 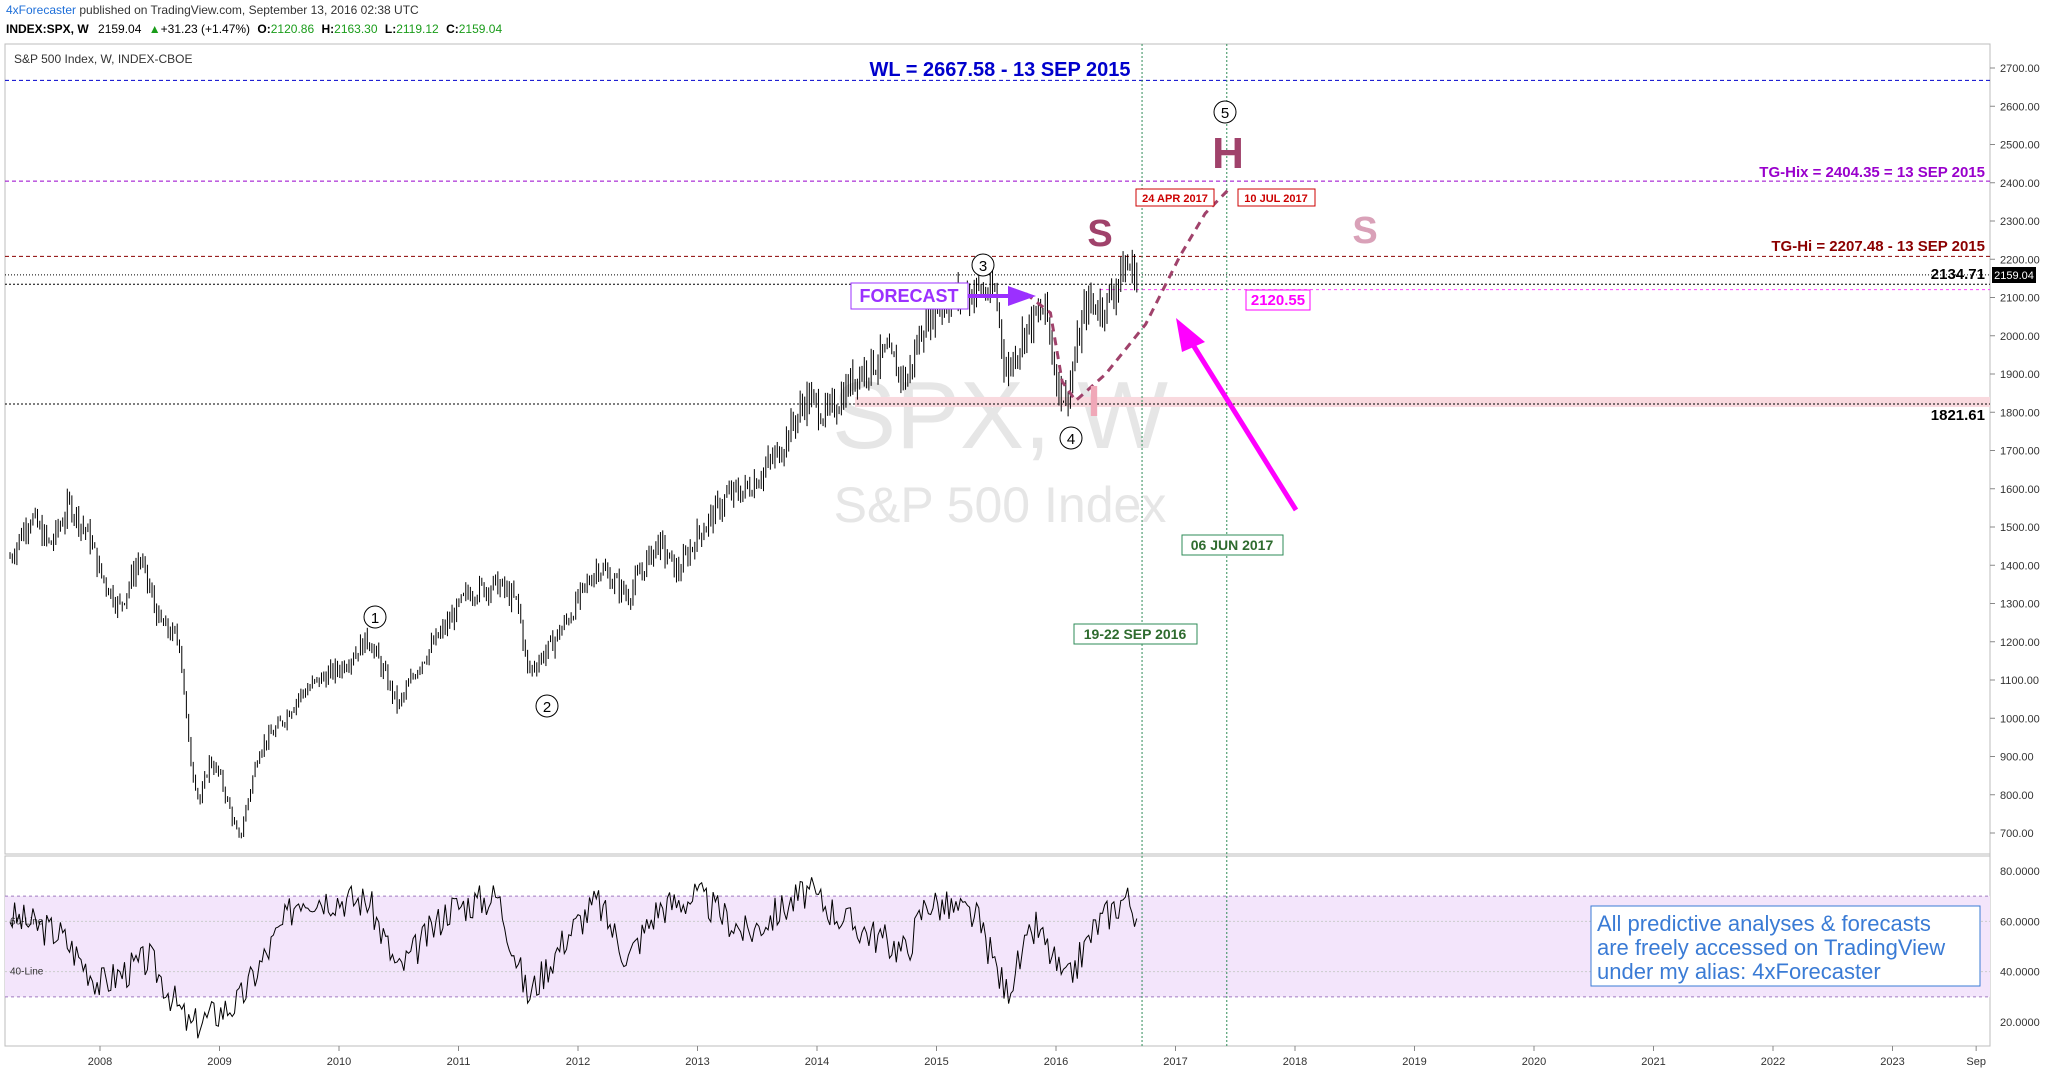 I want to click on watermark-name: S&P 500 Index, so click(x=1000, y=505).